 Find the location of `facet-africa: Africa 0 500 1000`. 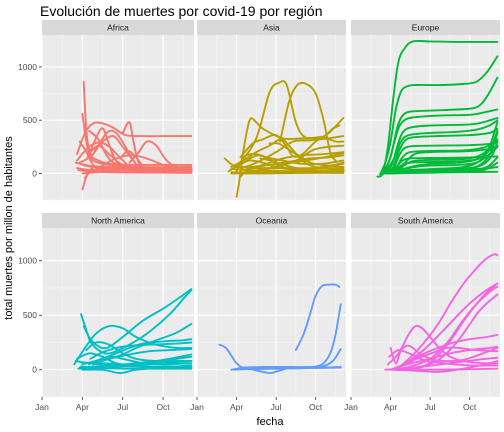

facet-africa: Africa 0 500 1000 is located at coordinates (106, 110).